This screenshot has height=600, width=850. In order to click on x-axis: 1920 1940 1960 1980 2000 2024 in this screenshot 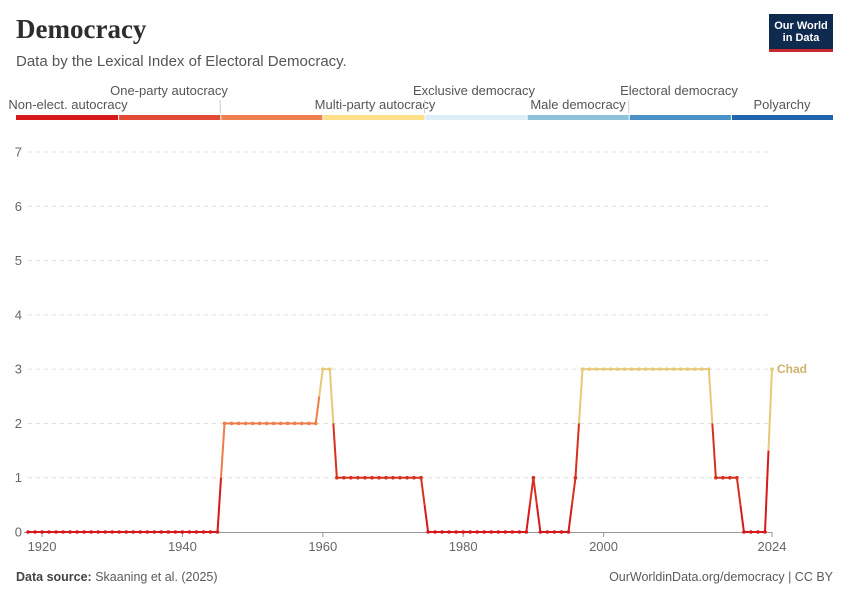, I will do `click(405, 543)`.